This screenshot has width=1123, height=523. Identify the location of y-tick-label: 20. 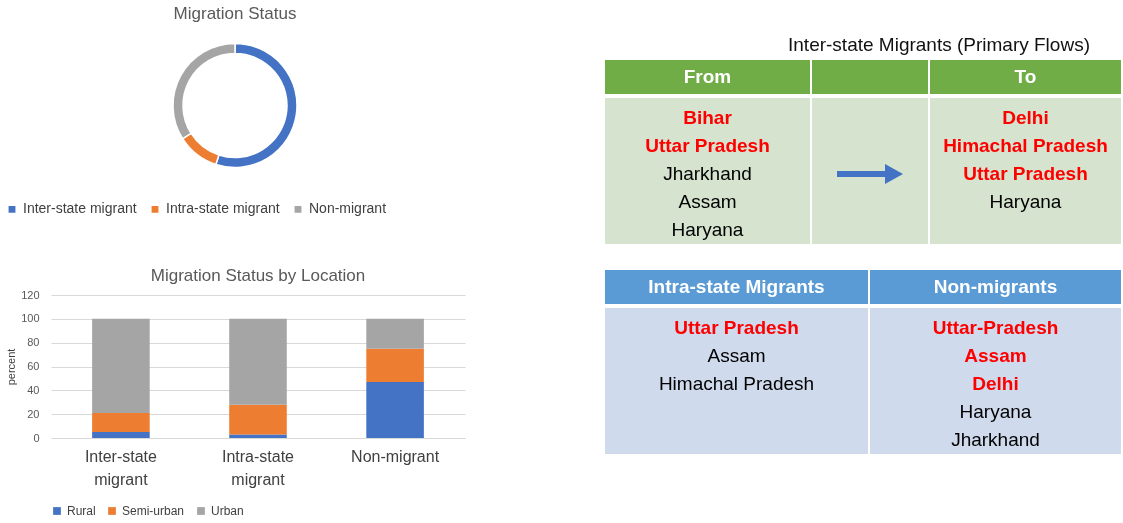
(33, 413).